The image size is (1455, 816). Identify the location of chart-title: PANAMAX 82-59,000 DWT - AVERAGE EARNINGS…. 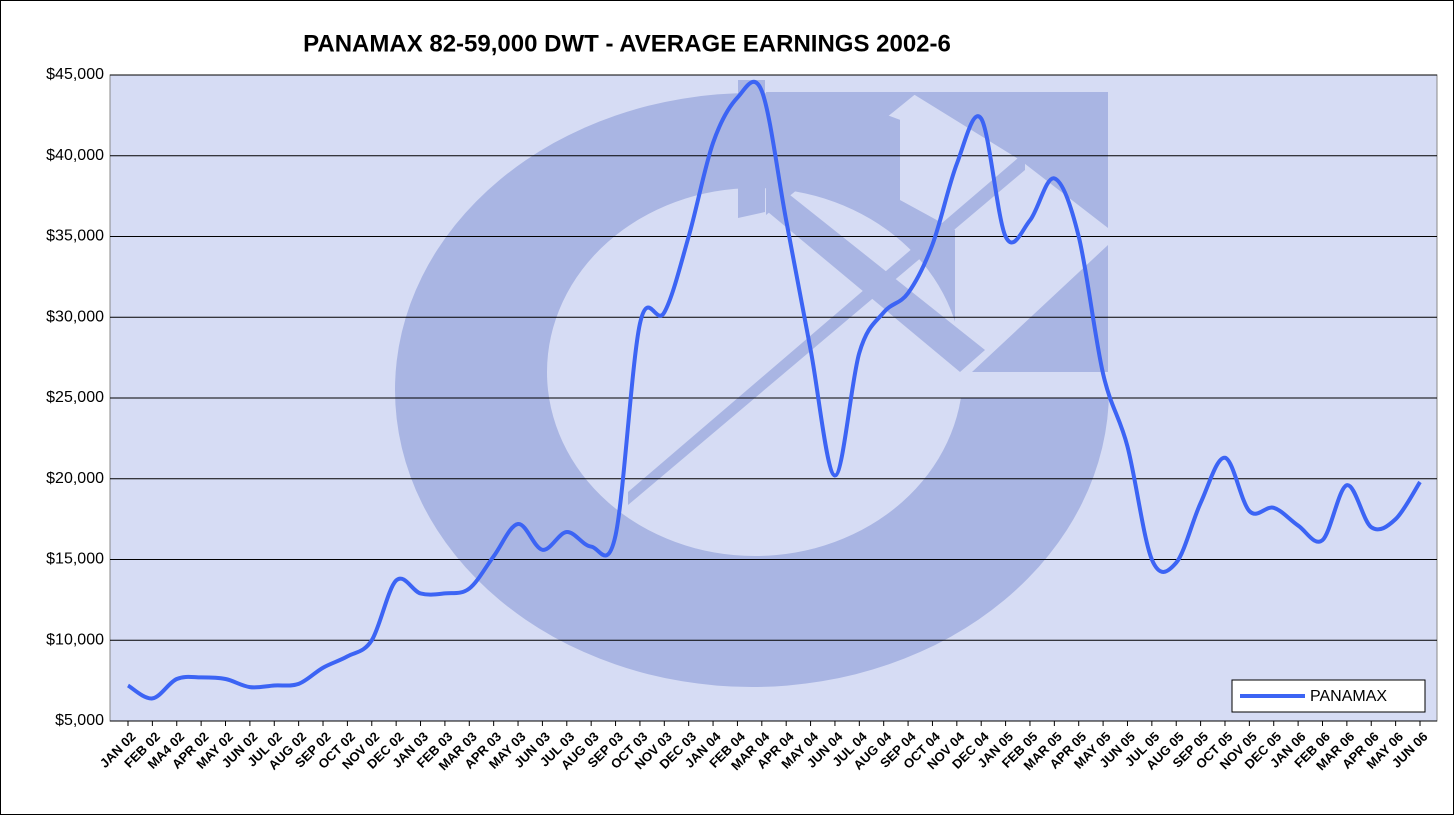
(627, 43).